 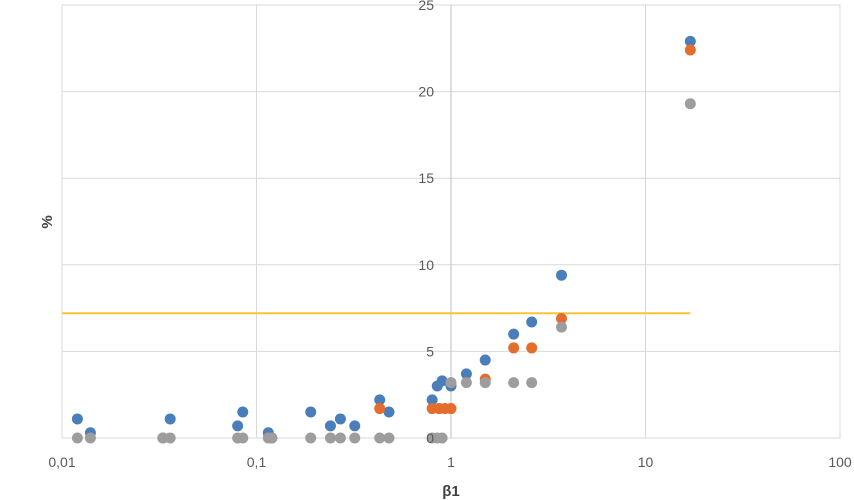 What do you see at coordinates (426, 223) in the screenshot?
I see `y-tick-labels: 0 5 10 15 20 25` at bounding box center [426, 223].